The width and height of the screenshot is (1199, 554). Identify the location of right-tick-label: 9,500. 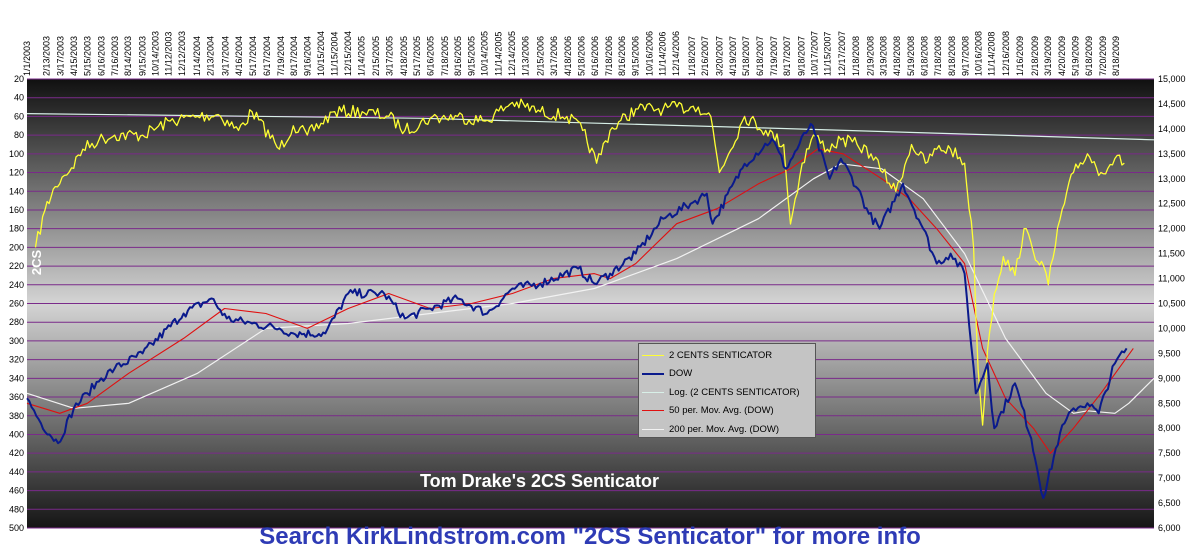
(1169, 353).